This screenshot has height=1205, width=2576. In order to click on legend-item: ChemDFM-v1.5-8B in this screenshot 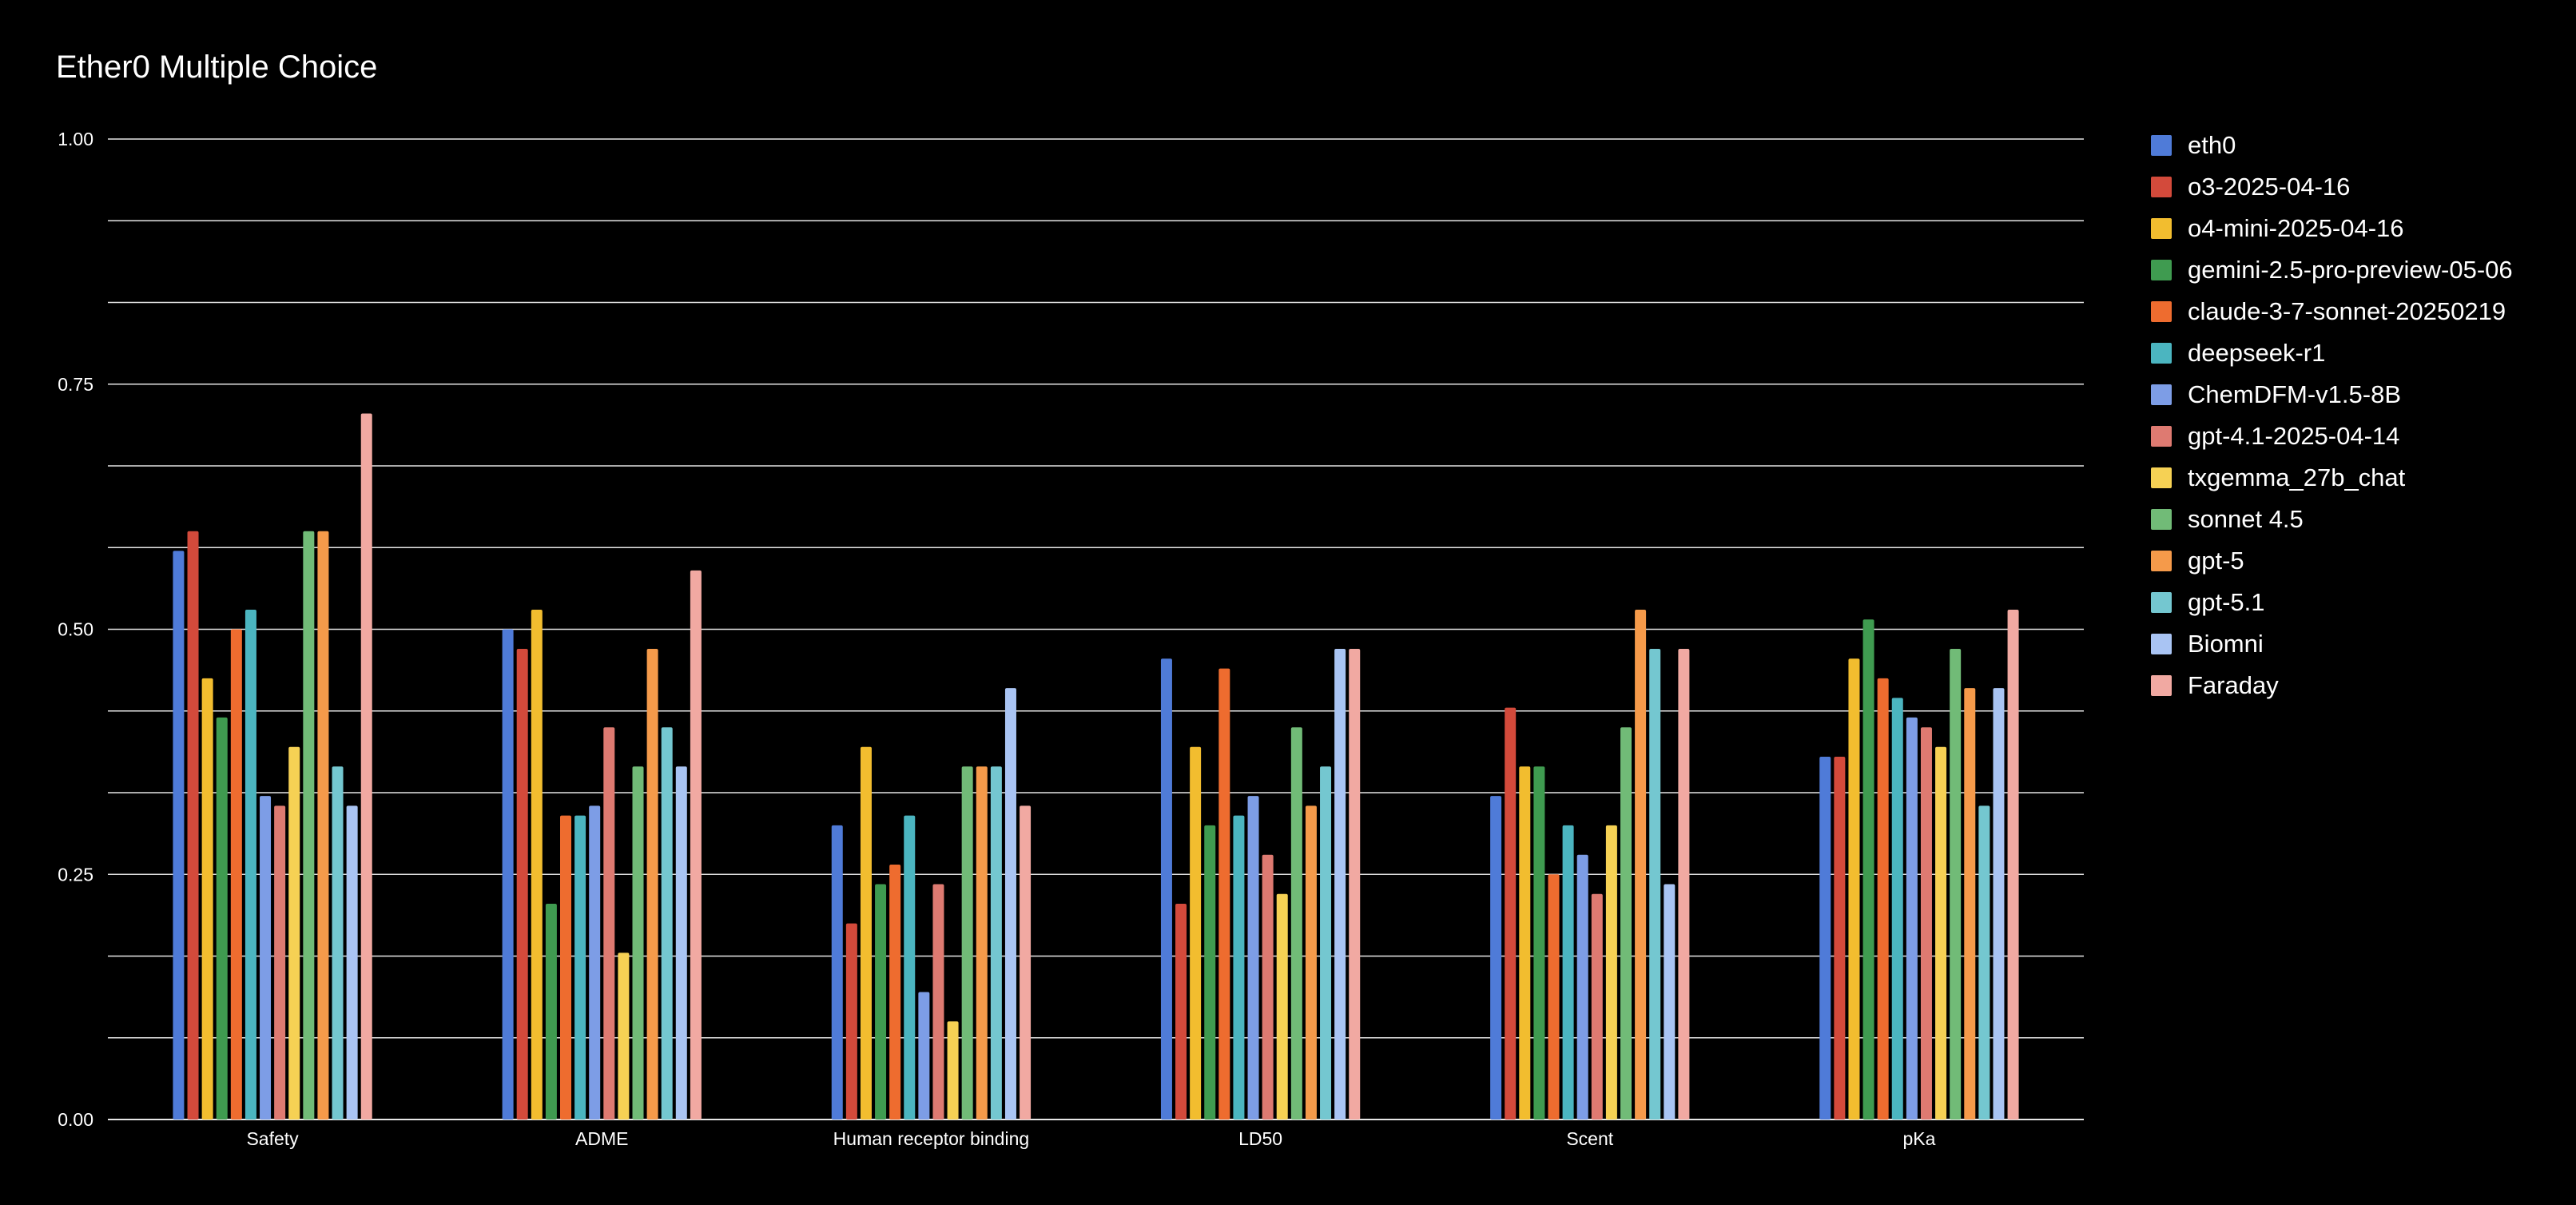, I will do `click(2332, 395)`.